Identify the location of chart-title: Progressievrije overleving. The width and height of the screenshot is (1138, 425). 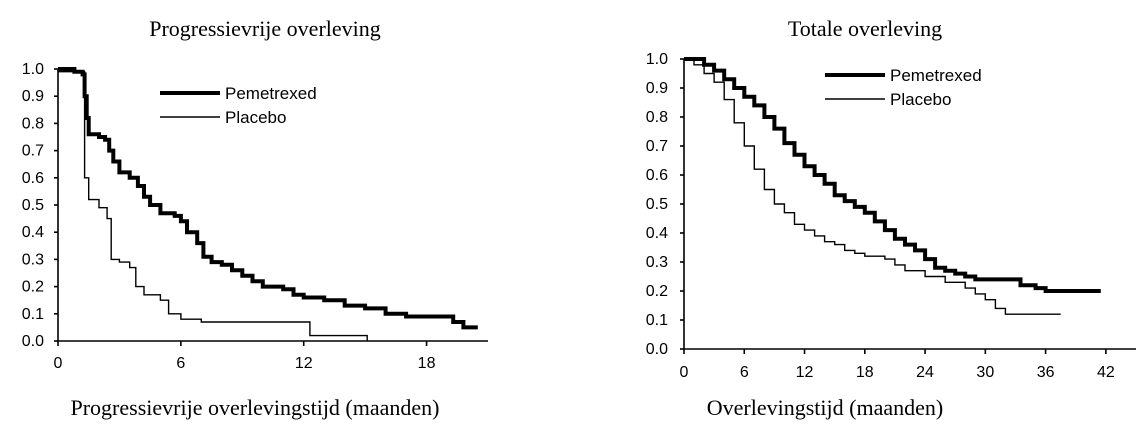
(265, 28).